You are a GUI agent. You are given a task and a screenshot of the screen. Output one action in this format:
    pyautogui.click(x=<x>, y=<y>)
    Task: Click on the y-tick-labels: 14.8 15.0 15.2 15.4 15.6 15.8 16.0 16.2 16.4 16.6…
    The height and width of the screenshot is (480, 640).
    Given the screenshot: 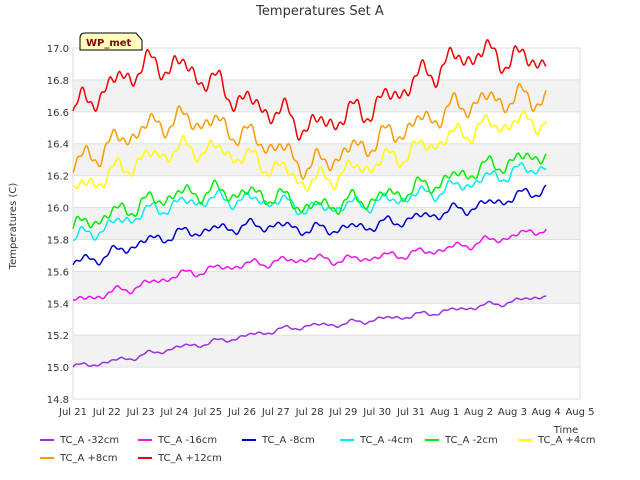 What is the action you would take?
    pyautogui.click(x=58, y=225)
    